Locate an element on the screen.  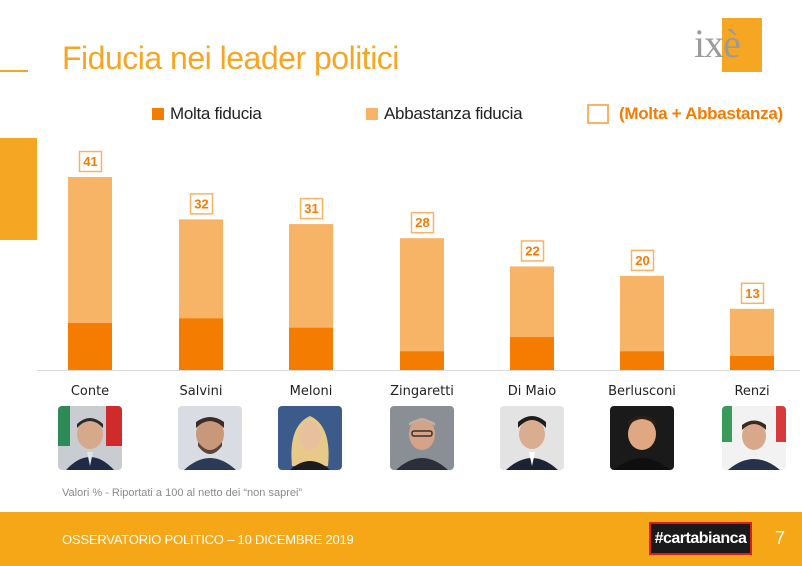
title-accent-line is located at coordinates (14, 71).